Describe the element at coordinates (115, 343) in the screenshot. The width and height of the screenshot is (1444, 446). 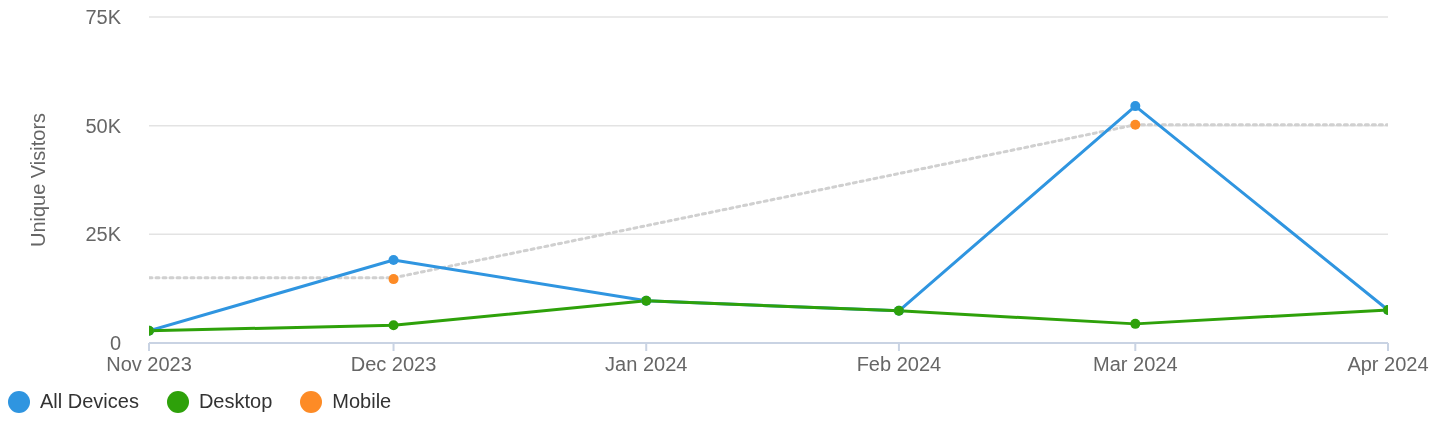
I see `y-tick-label: 0` at that location.